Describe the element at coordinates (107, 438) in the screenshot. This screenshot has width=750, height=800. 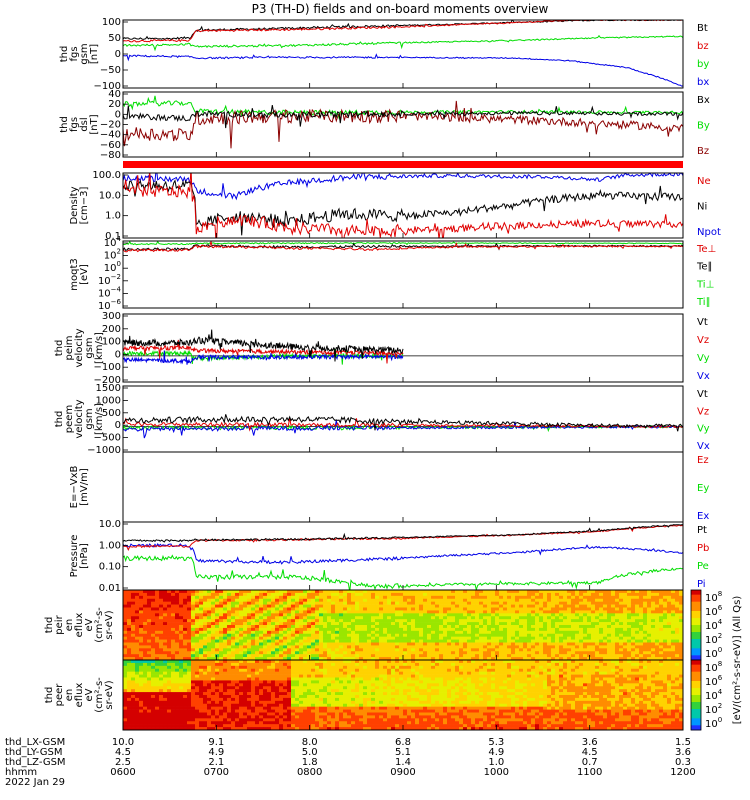
I see `y-tick-label: −500` at that location.